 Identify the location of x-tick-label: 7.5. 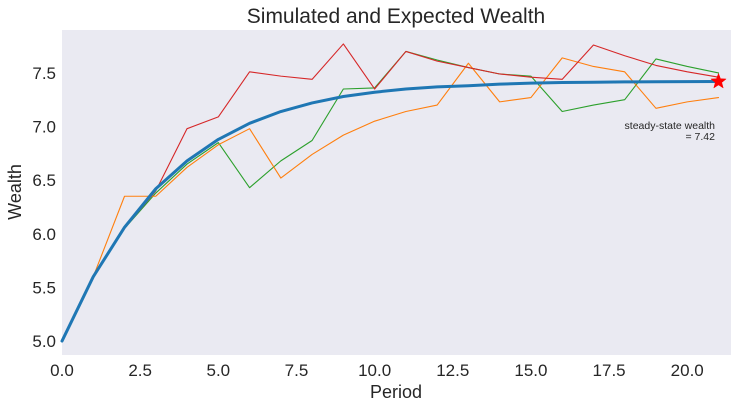
(297, 370).